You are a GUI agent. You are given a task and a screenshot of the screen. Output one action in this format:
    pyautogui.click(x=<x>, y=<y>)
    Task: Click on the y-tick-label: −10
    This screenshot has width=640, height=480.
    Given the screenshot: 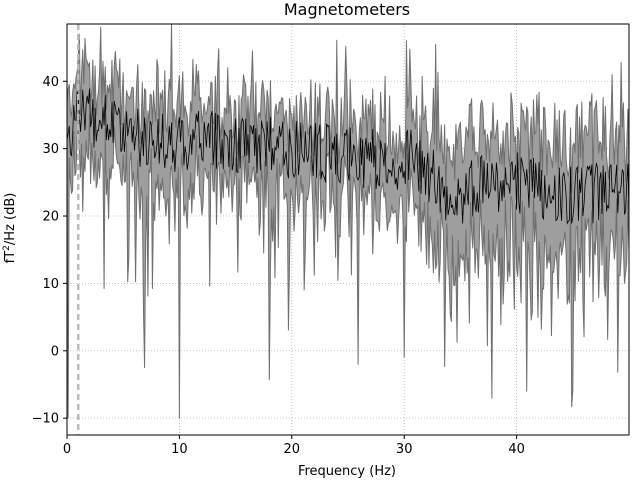 What is the action you would take?
    pyautogui.click(x=45, y=419)
    